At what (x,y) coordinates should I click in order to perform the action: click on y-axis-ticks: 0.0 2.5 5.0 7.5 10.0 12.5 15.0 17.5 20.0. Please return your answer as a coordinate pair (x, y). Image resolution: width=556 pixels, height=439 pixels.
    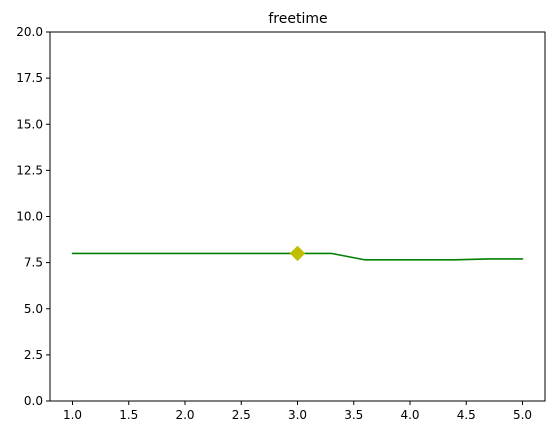
    Looking at the image, I should click on (33, 216).